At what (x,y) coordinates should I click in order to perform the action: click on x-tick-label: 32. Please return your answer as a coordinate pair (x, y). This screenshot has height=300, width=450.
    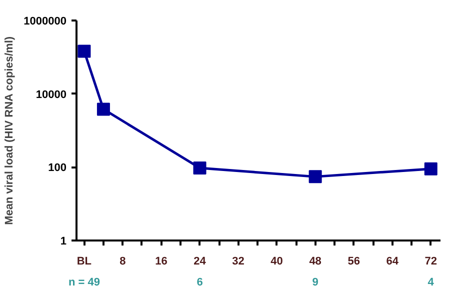
    Looking at the image, I should click on (238, 262).